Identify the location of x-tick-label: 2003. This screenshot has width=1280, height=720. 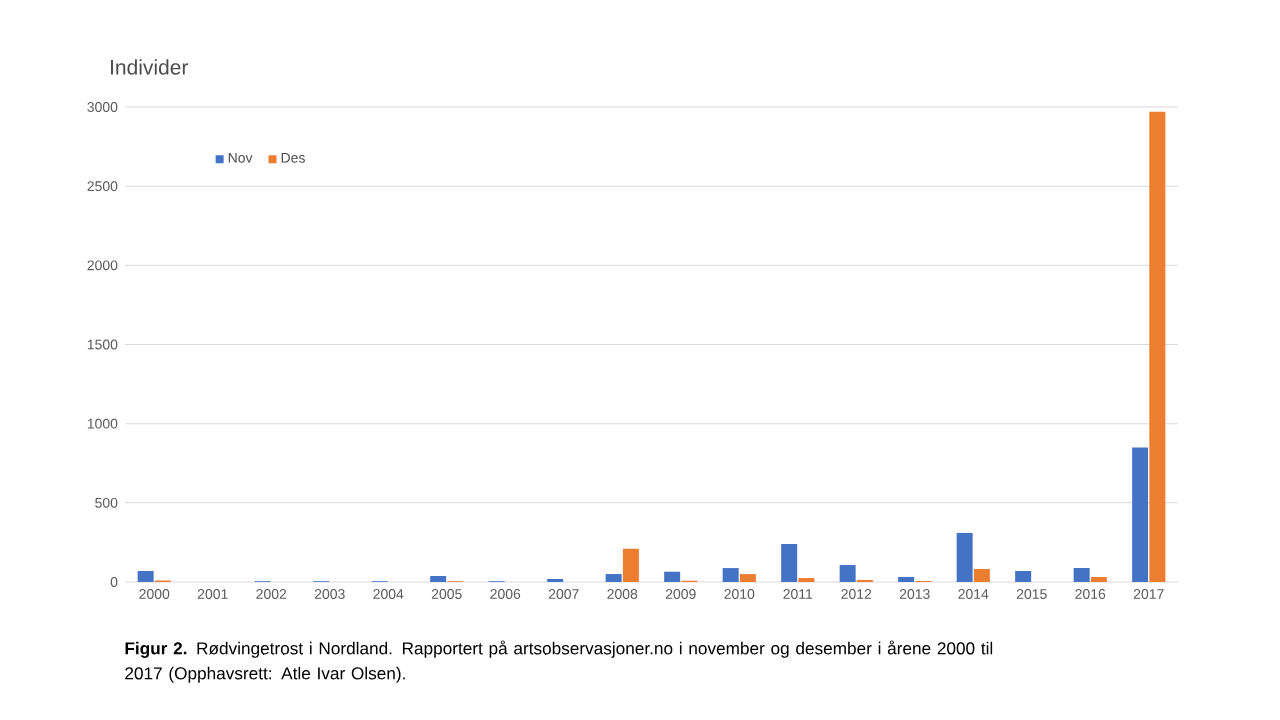
(329, 594).